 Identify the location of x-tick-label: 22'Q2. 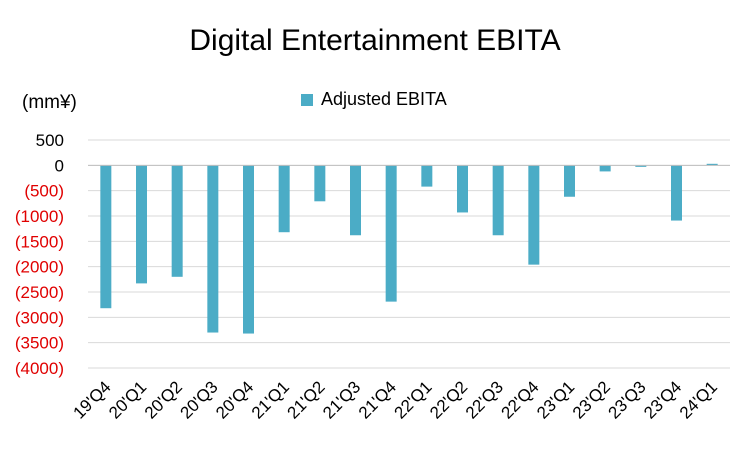
(448, 399).